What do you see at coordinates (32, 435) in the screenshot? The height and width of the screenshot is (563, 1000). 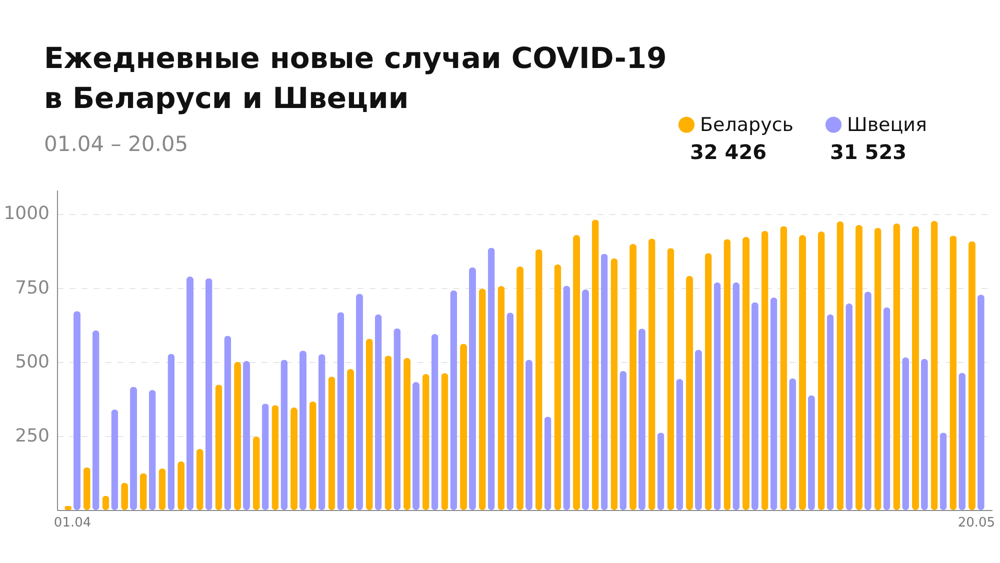 I see `y-tick-label: 250` at bounding box center [32, 435].